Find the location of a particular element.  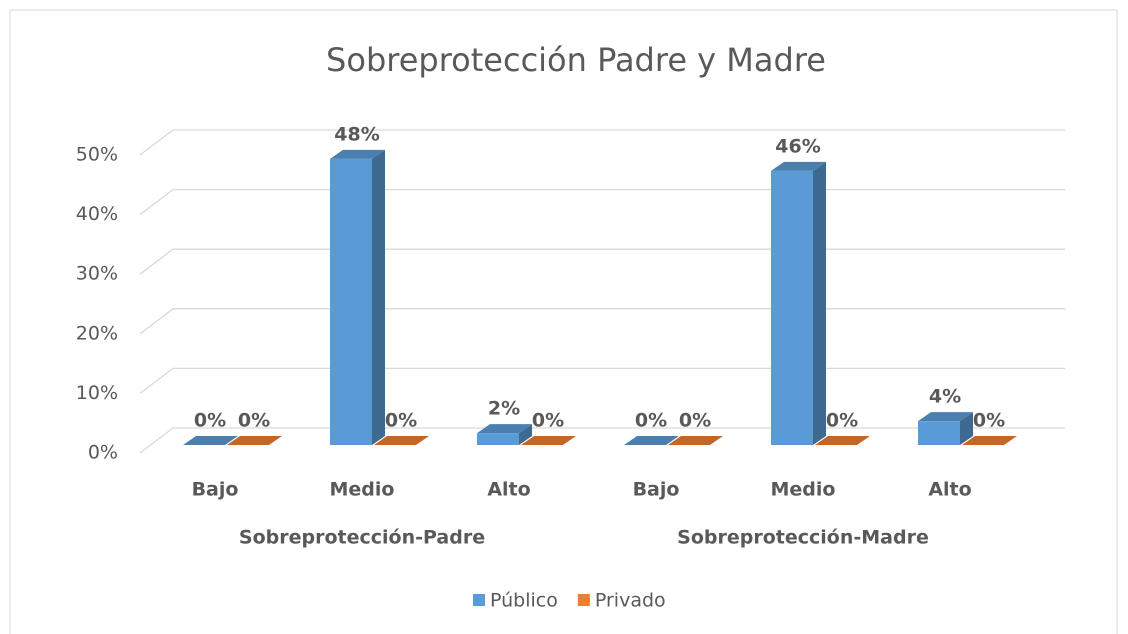

value-label: 2% is located at coordinates (504, 409).